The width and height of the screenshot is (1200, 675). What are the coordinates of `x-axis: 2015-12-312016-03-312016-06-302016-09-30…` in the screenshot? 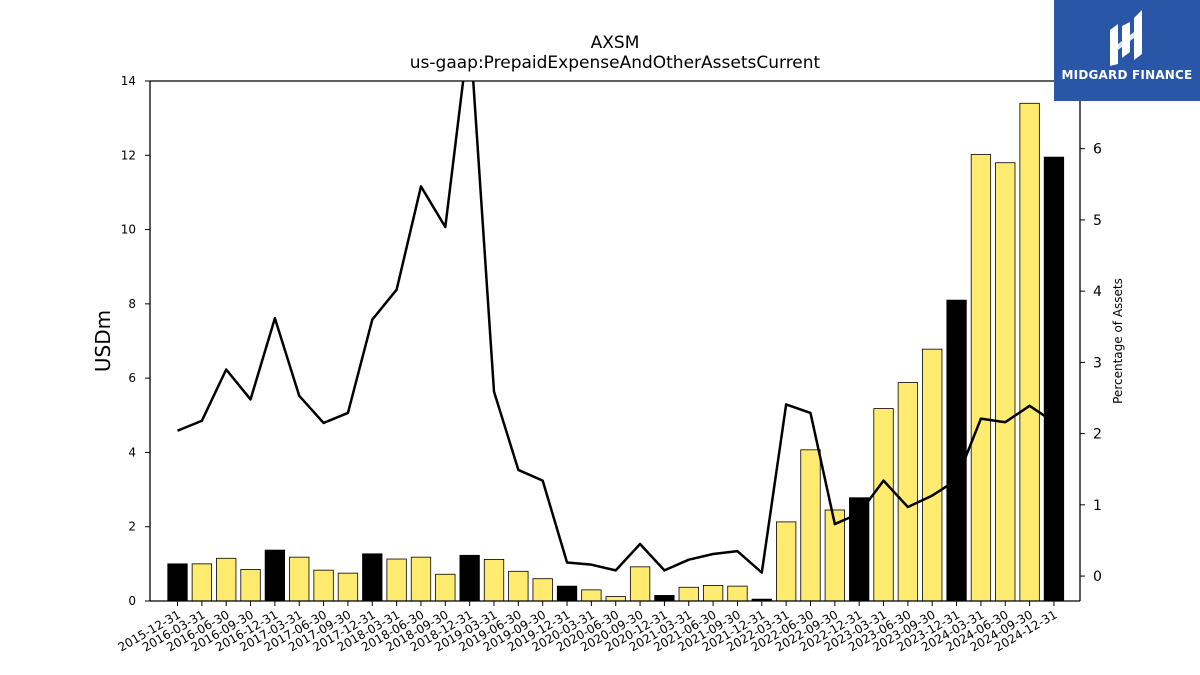 It's located at (587, 627).